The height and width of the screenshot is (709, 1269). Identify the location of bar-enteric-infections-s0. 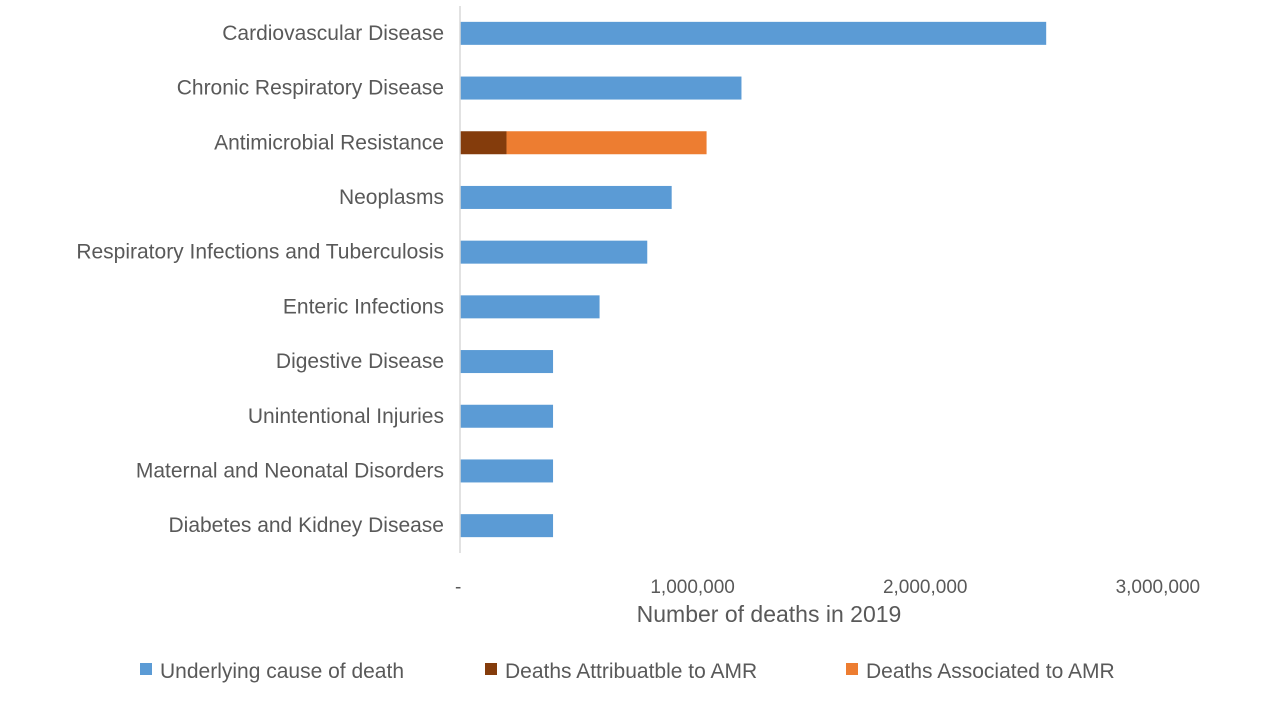
(530, 307).